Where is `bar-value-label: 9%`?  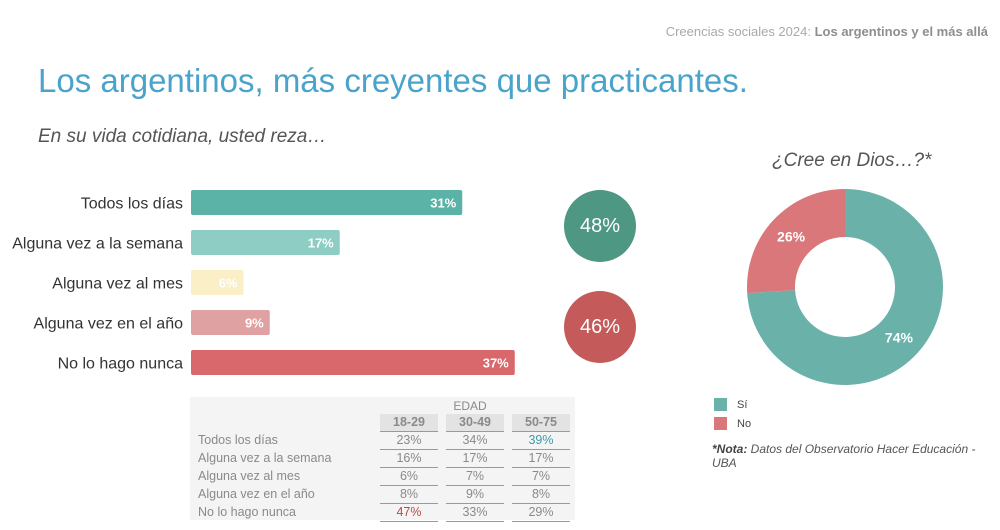 bar-value-label: 9% is located at coordinates (254, 323).